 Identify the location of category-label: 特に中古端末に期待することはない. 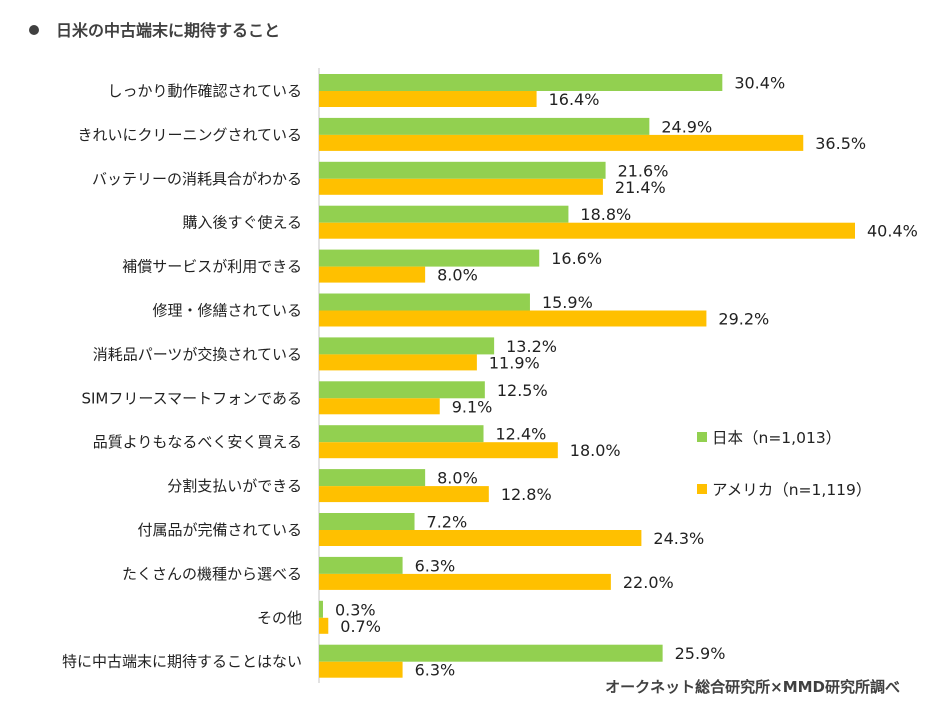
(182, 662).